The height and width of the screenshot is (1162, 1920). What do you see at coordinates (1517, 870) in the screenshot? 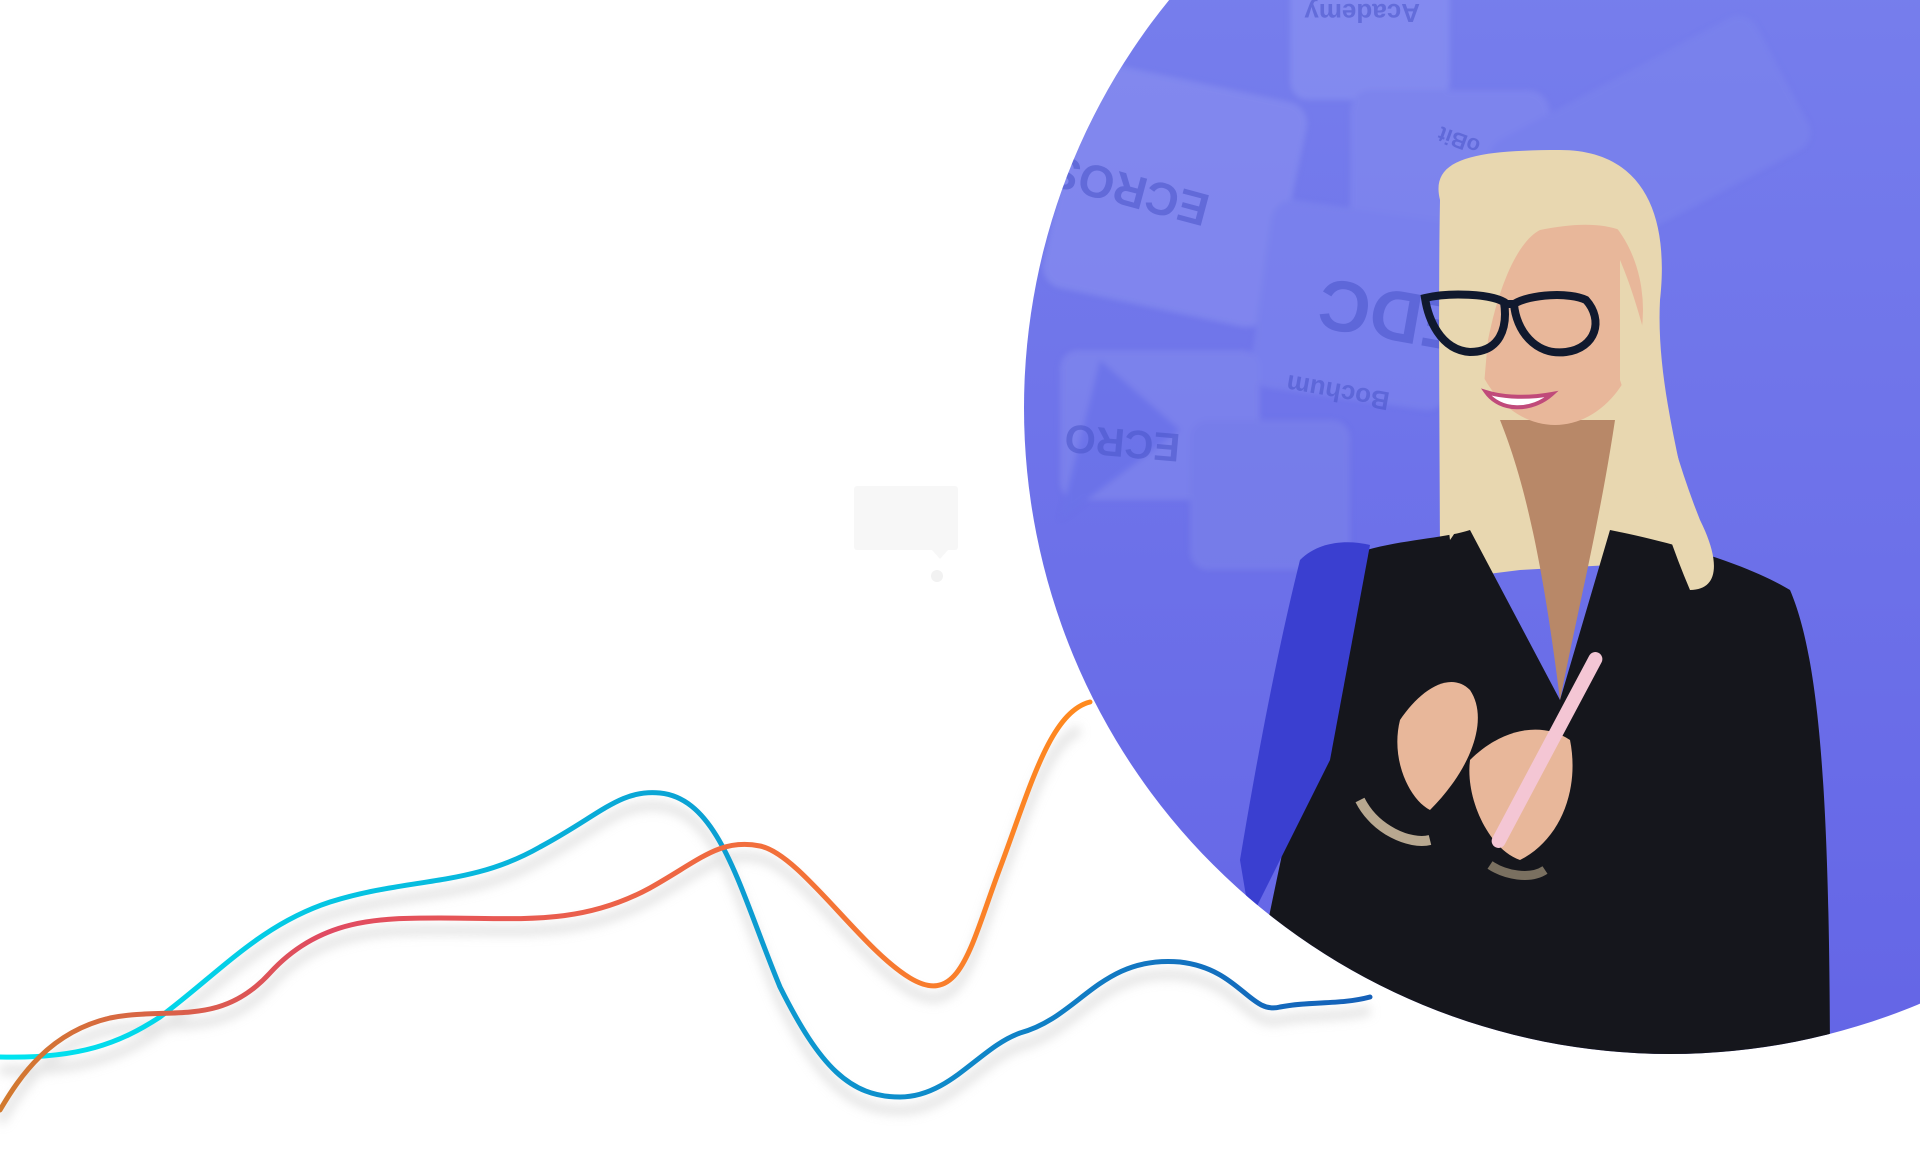
I see `watch` at bounding box center [1517, 870].